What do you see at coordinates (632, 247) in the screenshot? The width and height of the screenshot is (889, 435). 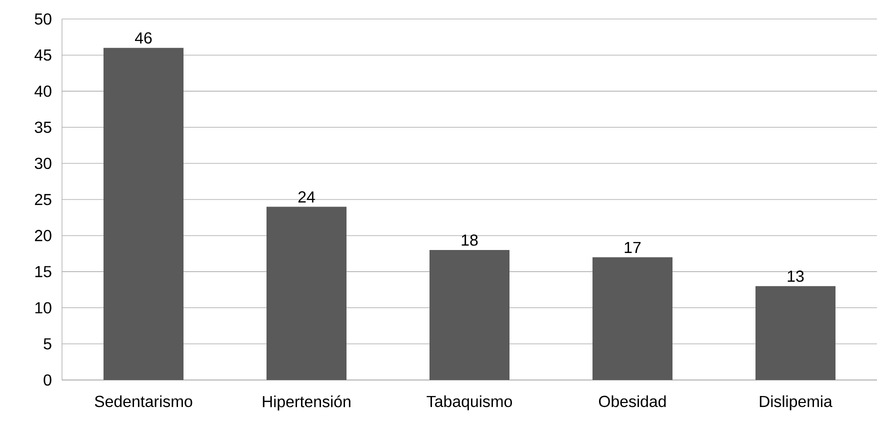 I see `data-label: 17` at bounding box center [632, 247].